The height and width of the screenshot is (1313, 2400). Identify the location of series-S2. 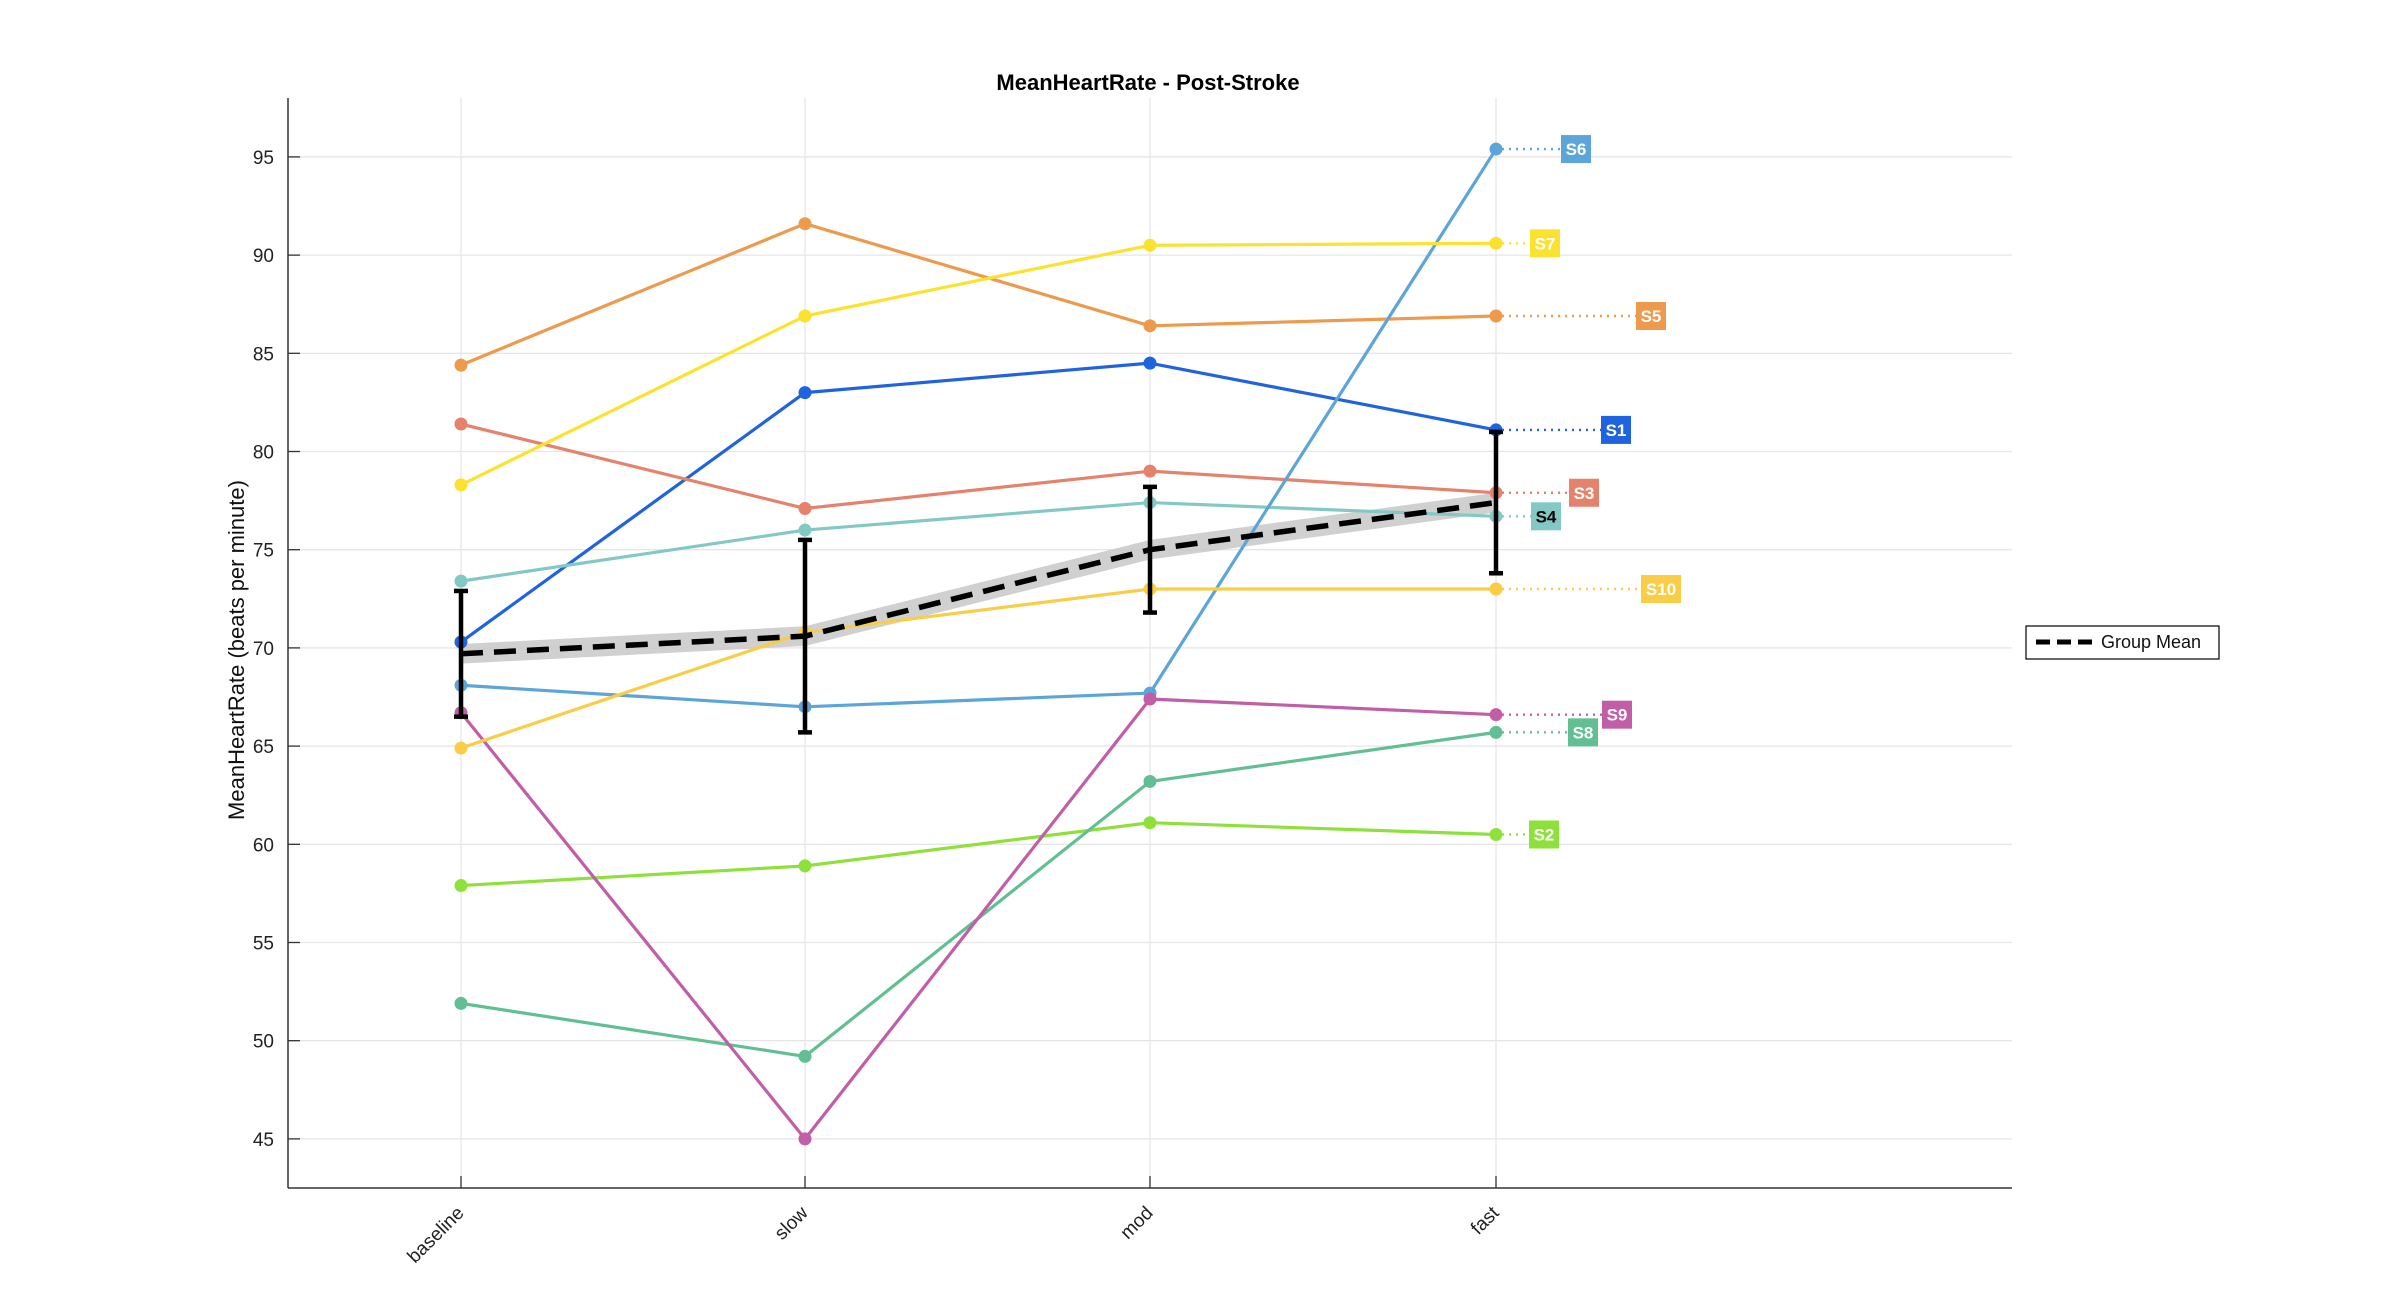
(978, 854).